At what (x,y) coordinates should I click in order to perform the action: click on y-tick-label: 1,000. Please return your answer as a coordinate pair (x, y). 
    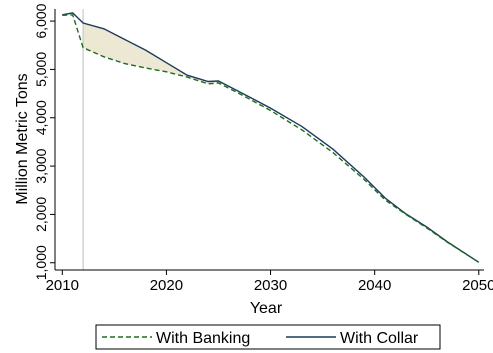
    Looking at the image, I should click on (41, 262).